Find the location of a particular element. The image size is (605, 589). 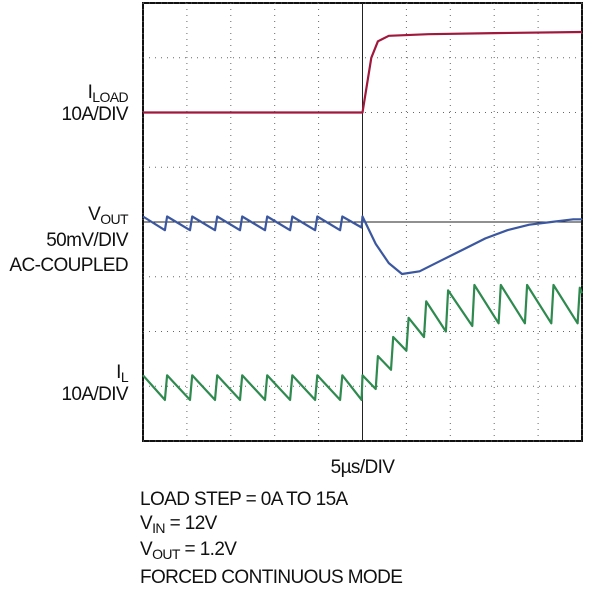

trace-label: ILOAD is located at coordinates (108, 93).